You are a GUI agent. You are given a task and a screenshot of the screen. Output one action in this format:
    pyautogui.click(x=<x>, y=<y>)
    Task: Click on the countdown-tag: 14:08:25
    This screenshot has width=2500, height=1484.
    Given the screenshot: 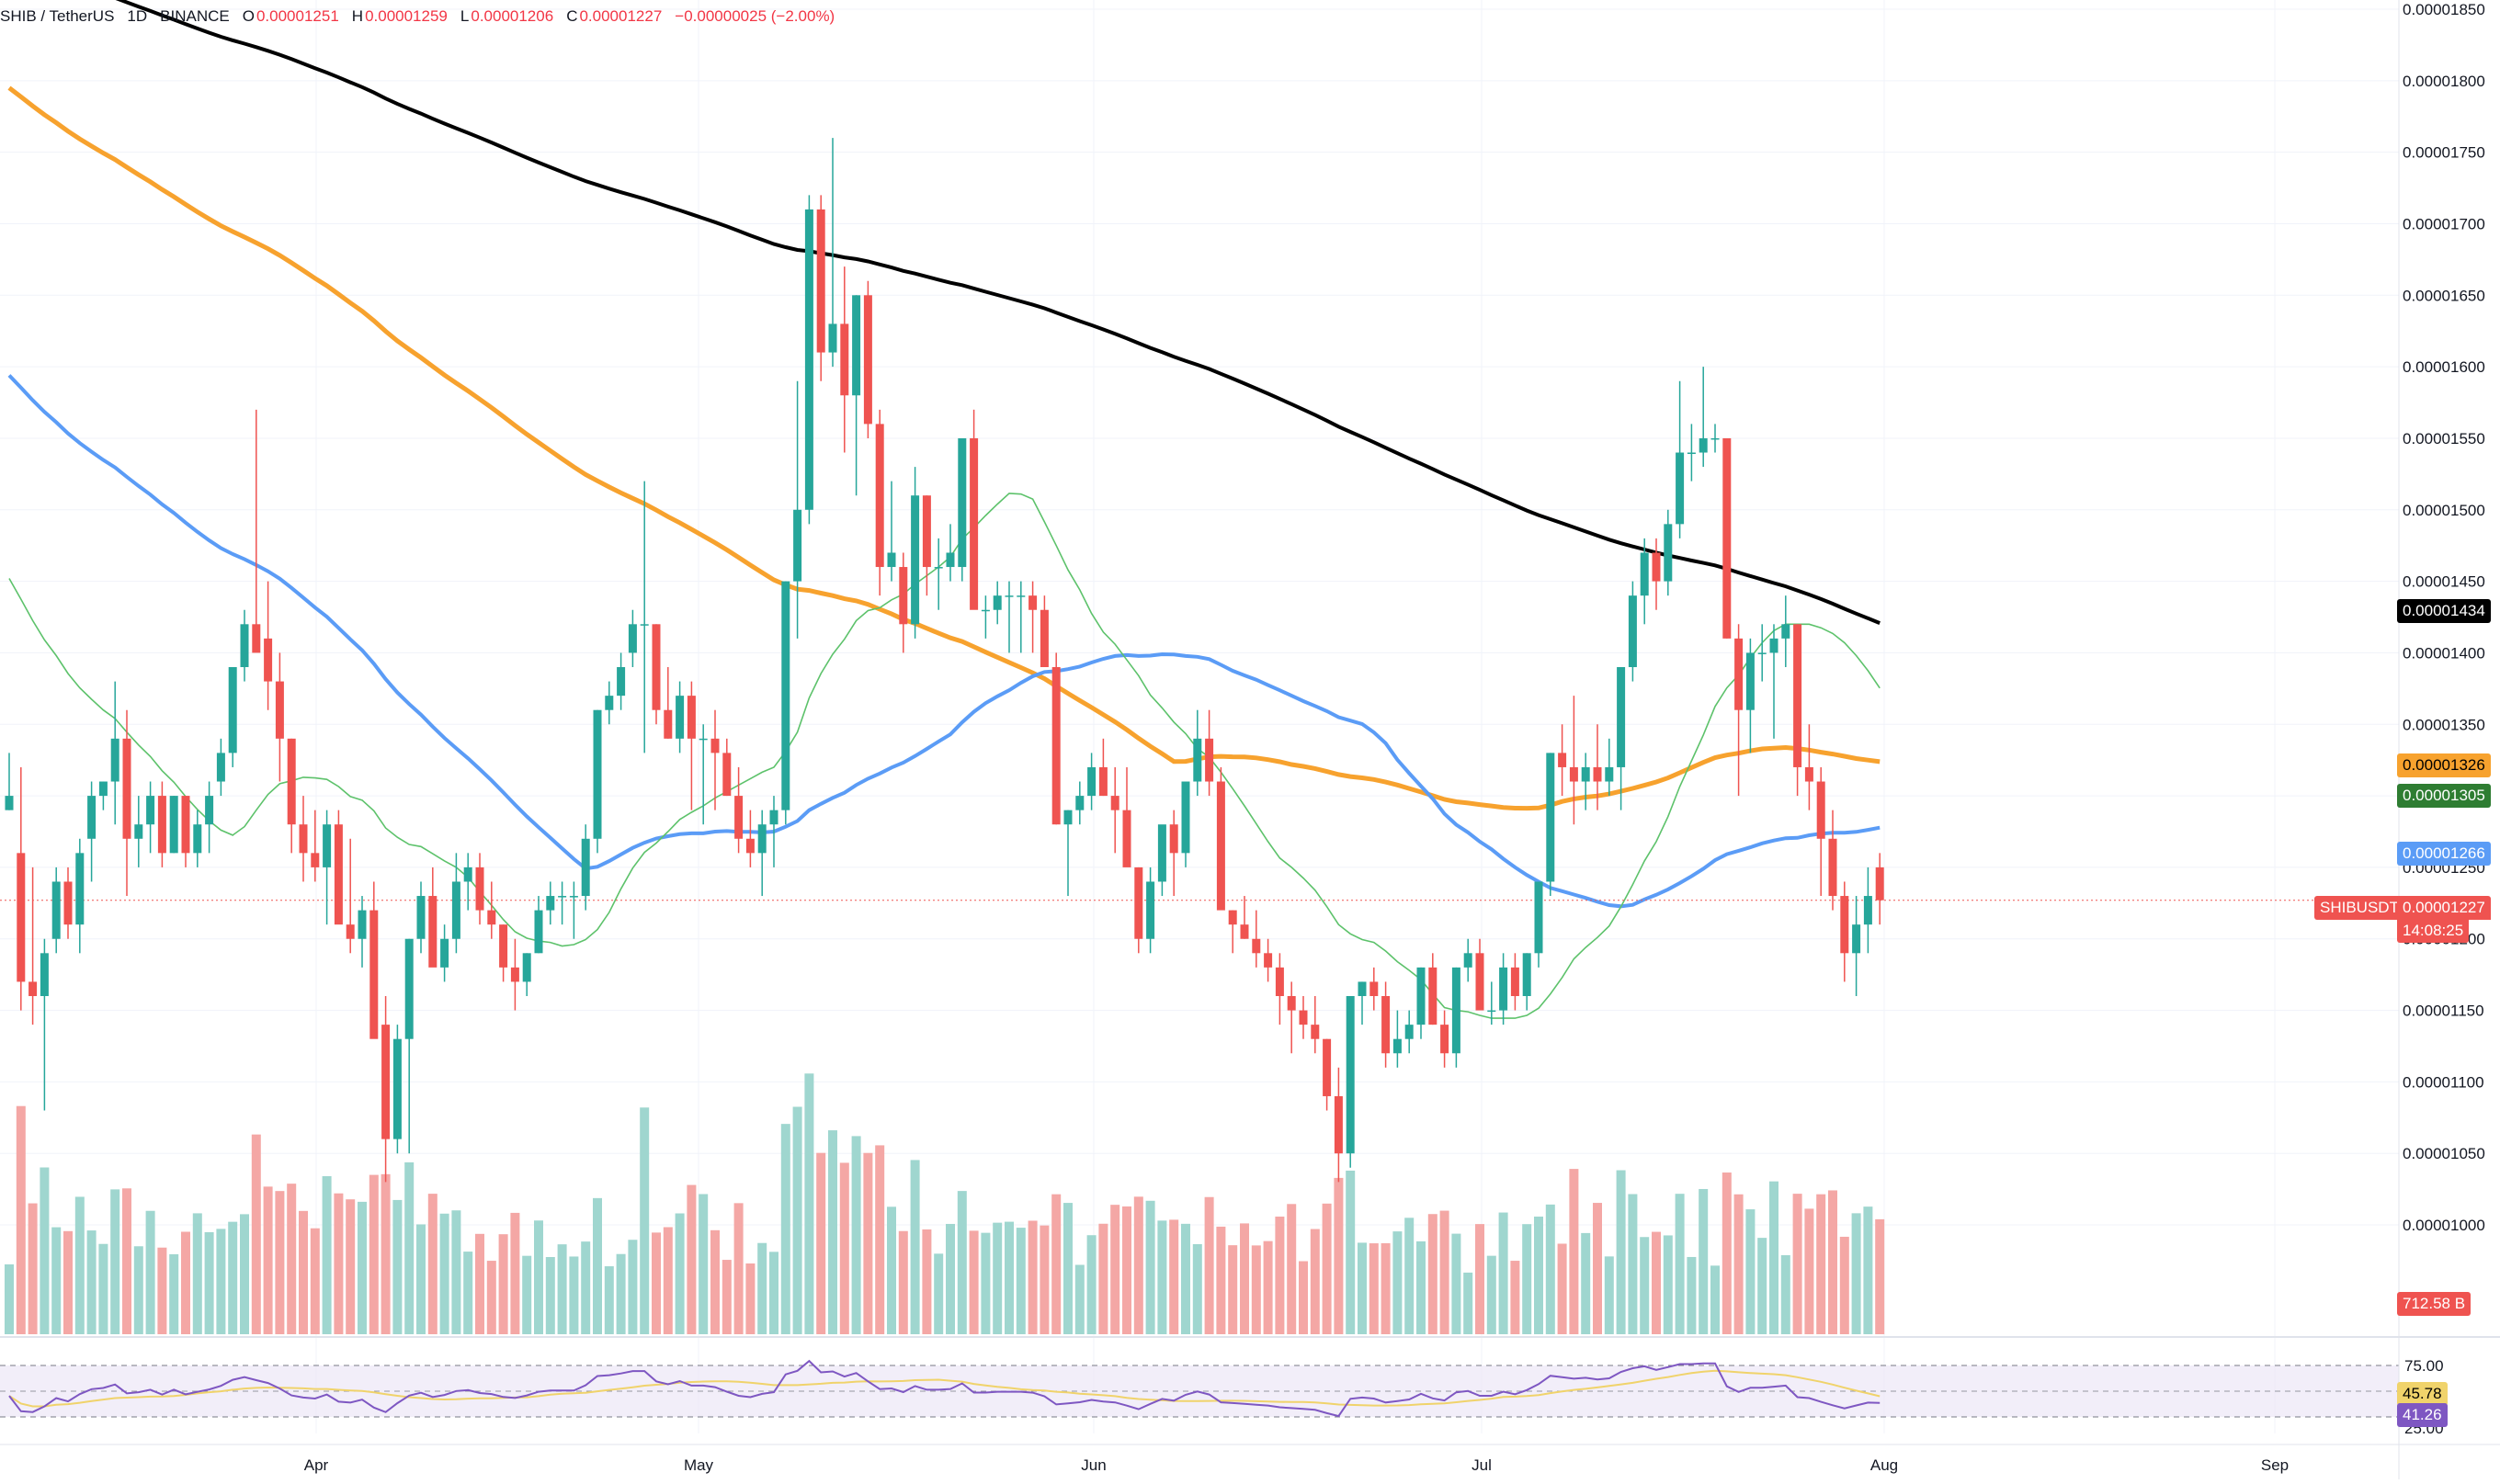 What is the action you would take?
    pyautogui.click(x=2433, y=931)
    